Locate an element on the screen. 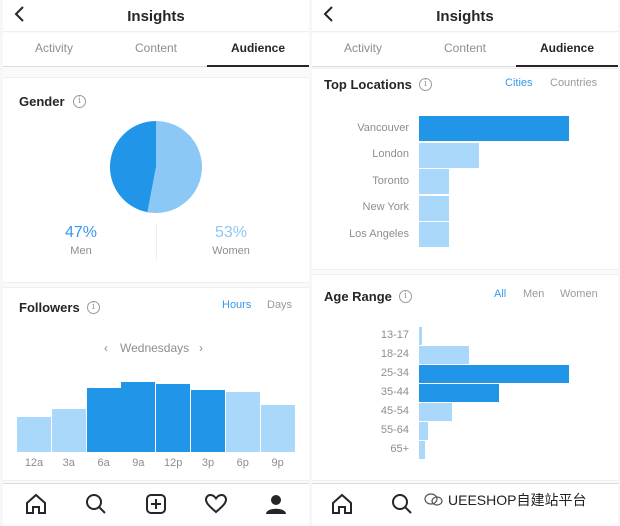  age-label: 35-44 is located at coordinates (394, 392).